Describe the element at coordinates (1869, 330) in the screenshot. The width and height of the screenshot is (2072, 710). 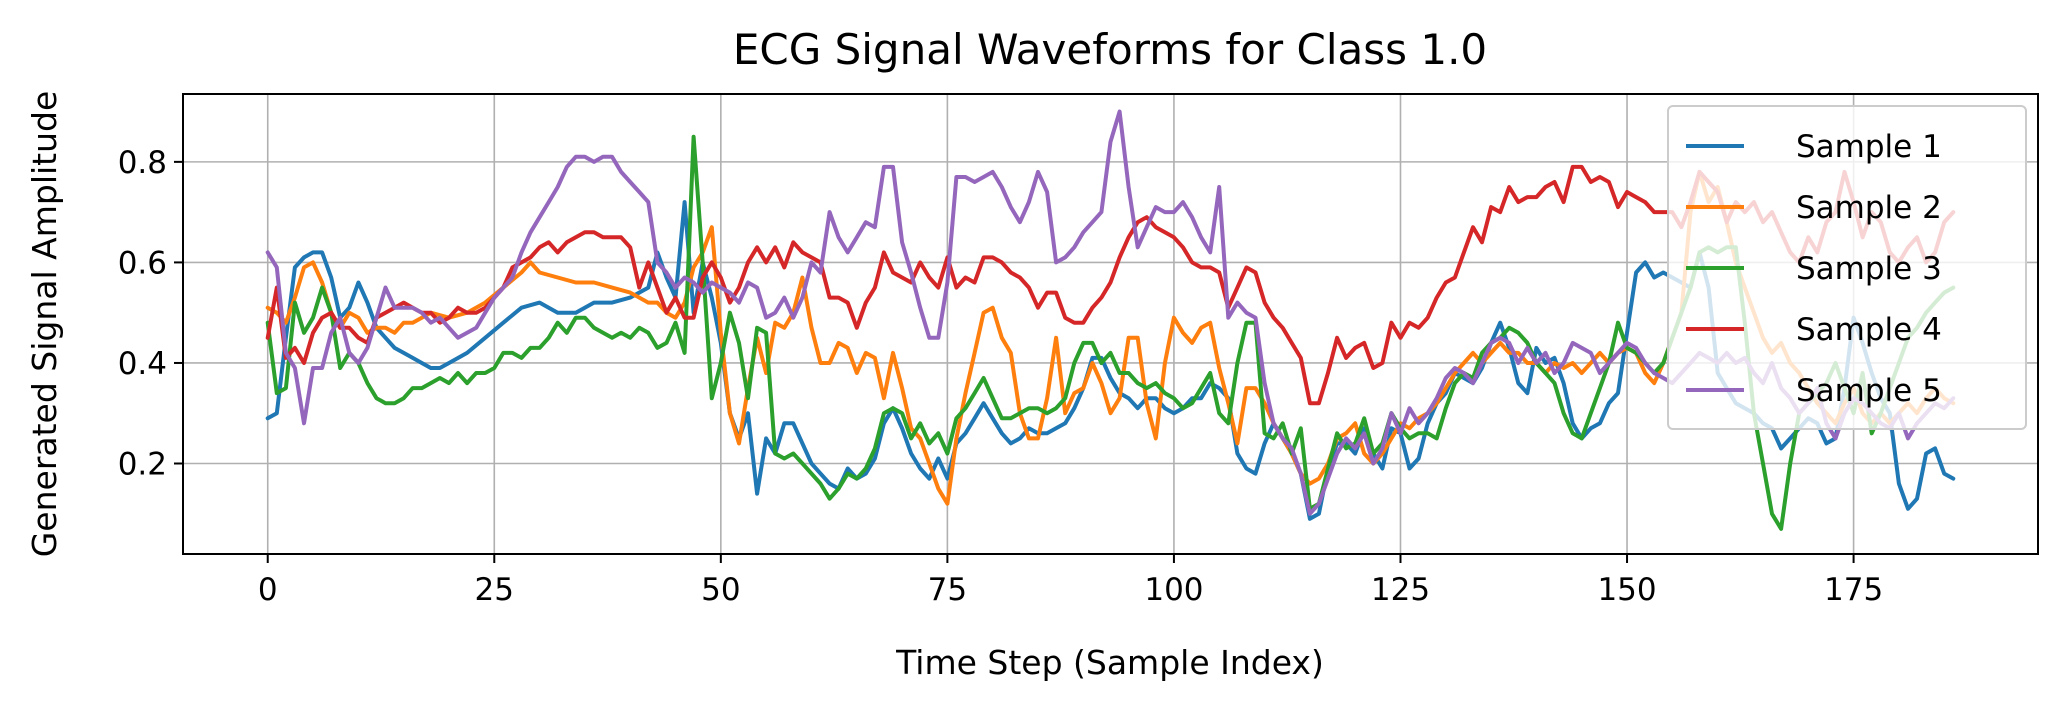
I see `legend-label: Sample 4` at that location.